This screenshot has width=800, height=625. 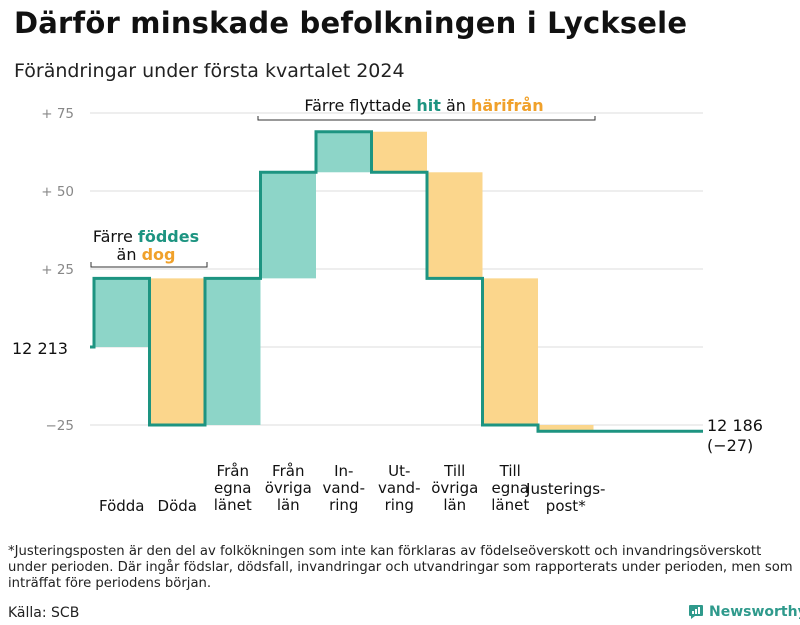 I want to click on category-label-till-egna-lanet: länet, so click(x=510, y=505).